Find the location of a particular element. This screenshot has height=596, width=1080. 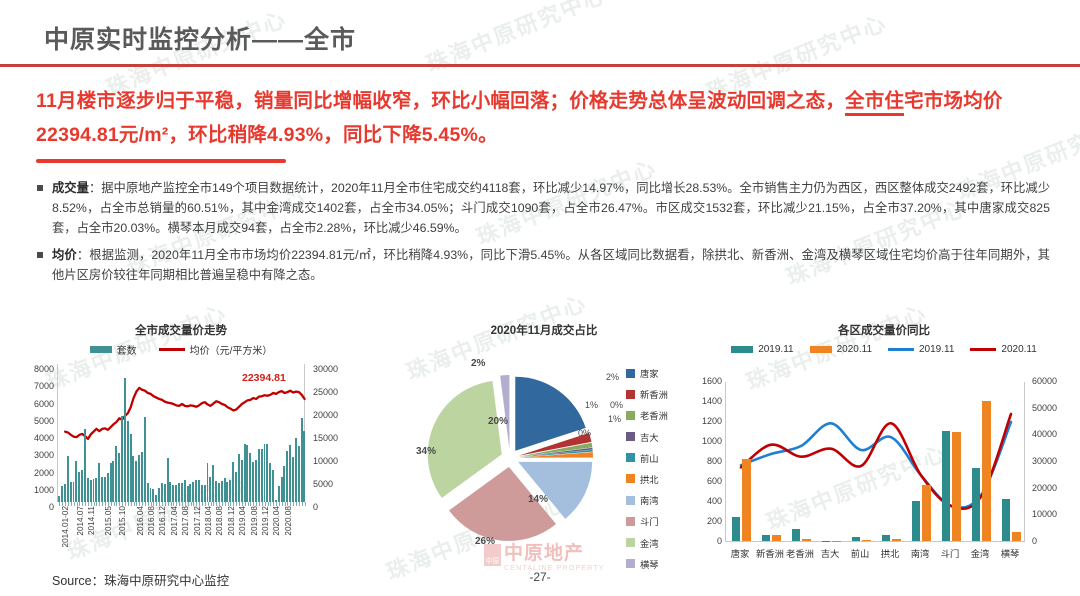

chart3-price-lines is located at coordinates (876, 461).